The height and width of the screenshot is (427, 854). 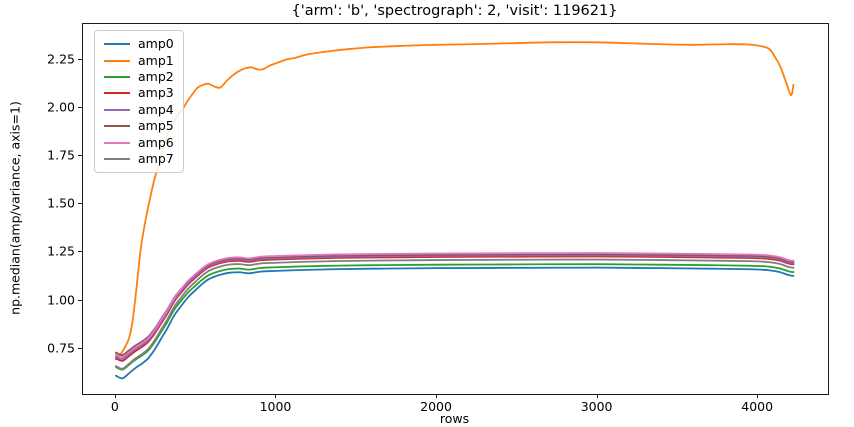 What do you see at coordinates (61, 203) in the screenshot?
I see `y-tick-label: 1.50` at bounding box center [61, 203].